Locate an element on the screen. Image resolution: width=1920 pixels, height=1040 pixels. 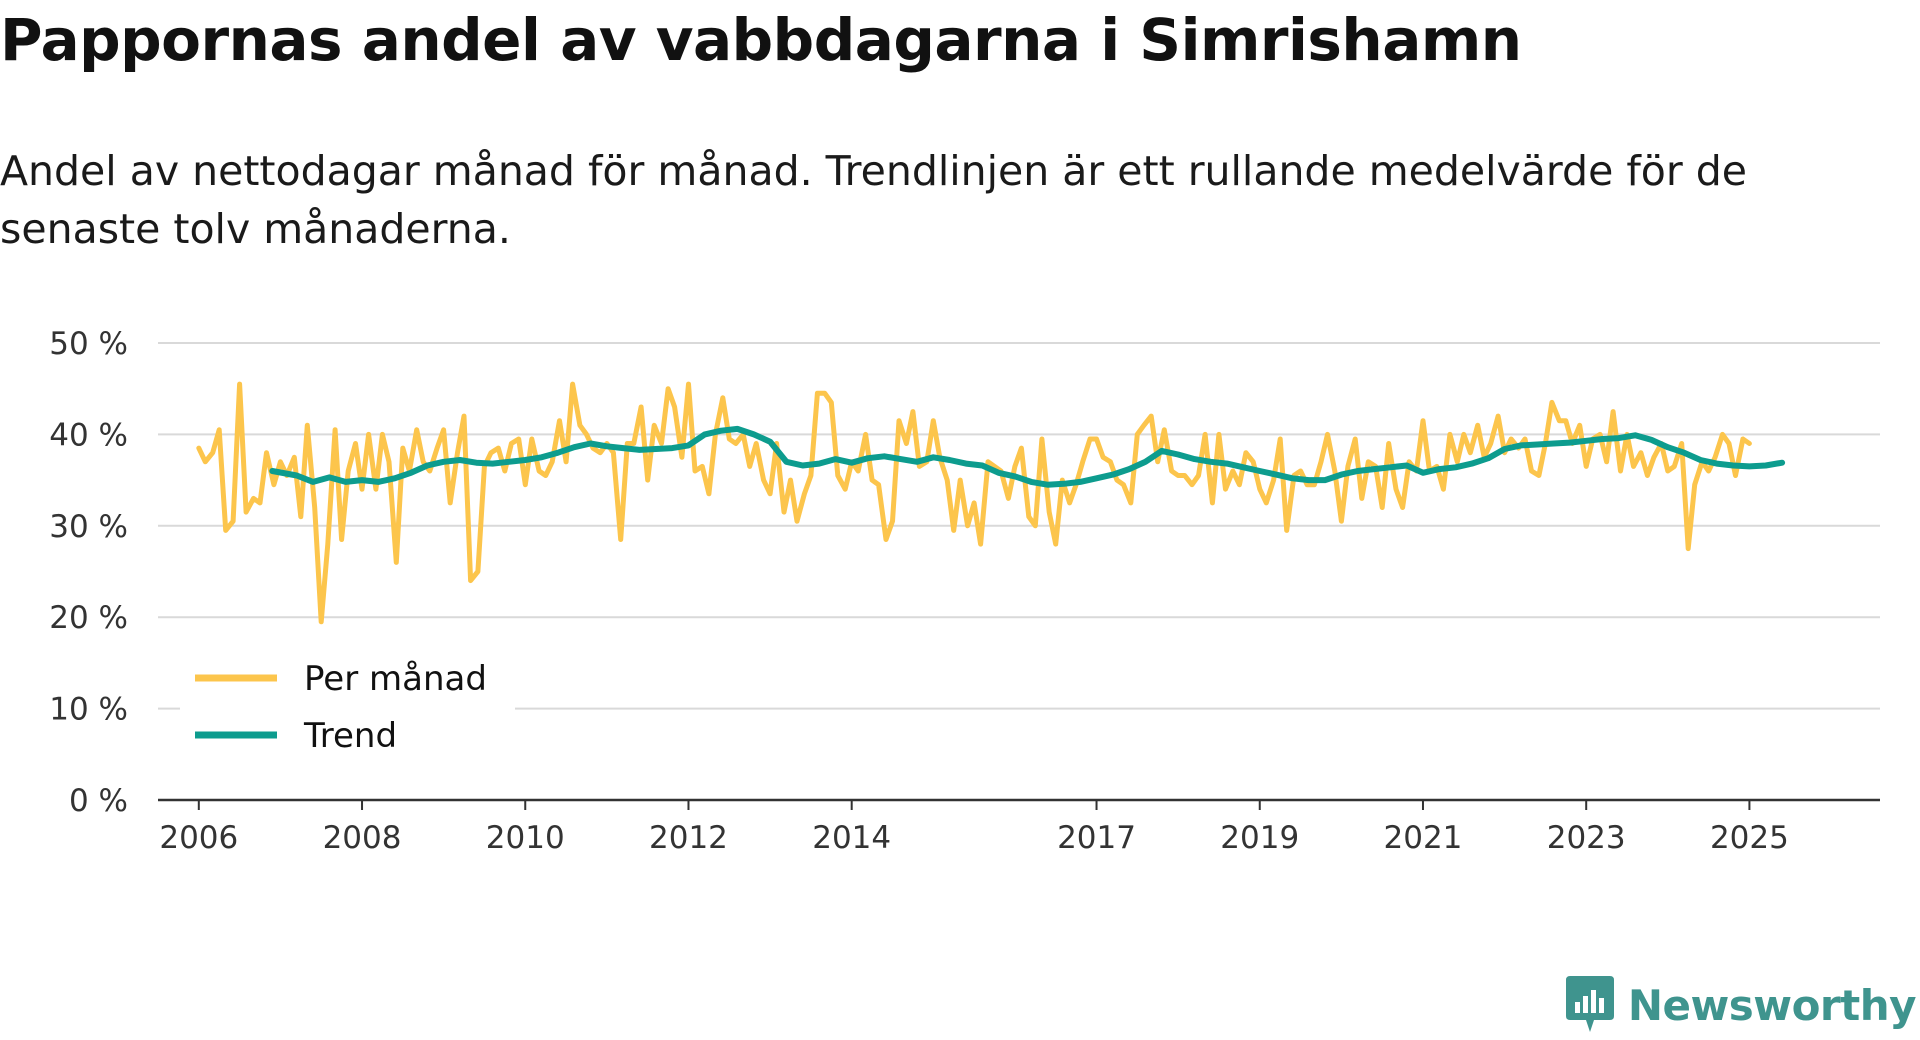
legend-label: Trend is located at coordinates (350, 736).